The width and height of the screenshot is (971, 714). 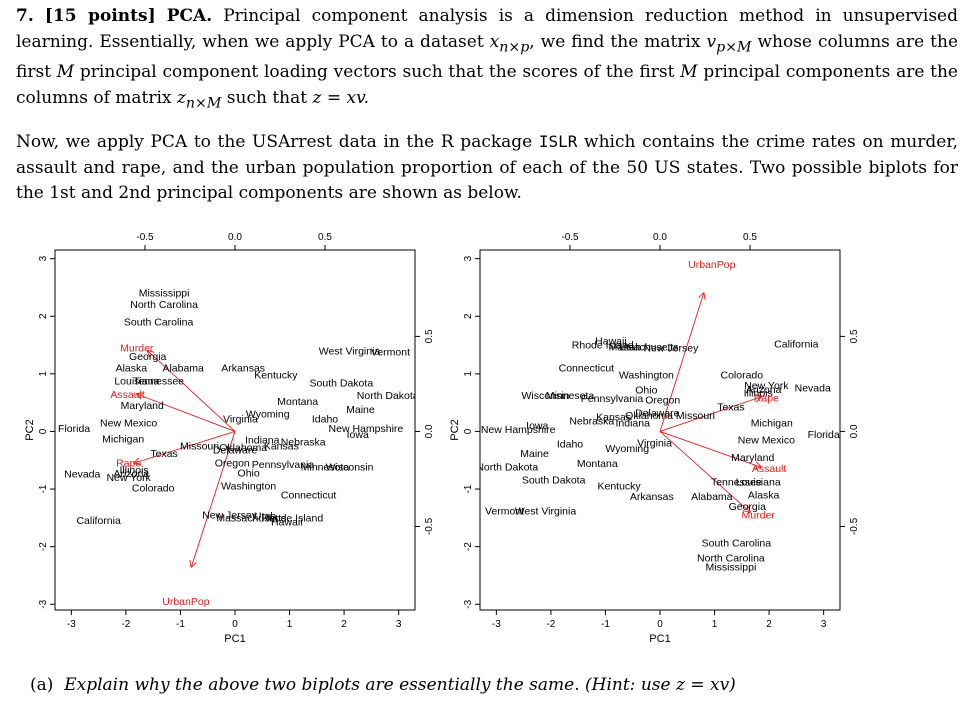 I want to click on y-axis-label: PC2, so click(x=455, y=429).